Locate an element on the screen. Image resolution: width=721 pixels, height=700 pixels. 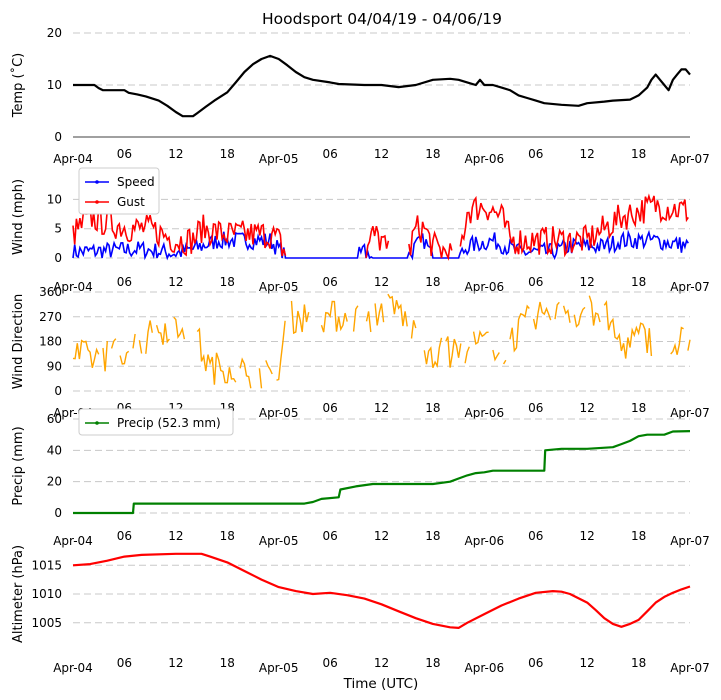
series-line-precip-52-3-mm- is located at coordinates (382, 472).